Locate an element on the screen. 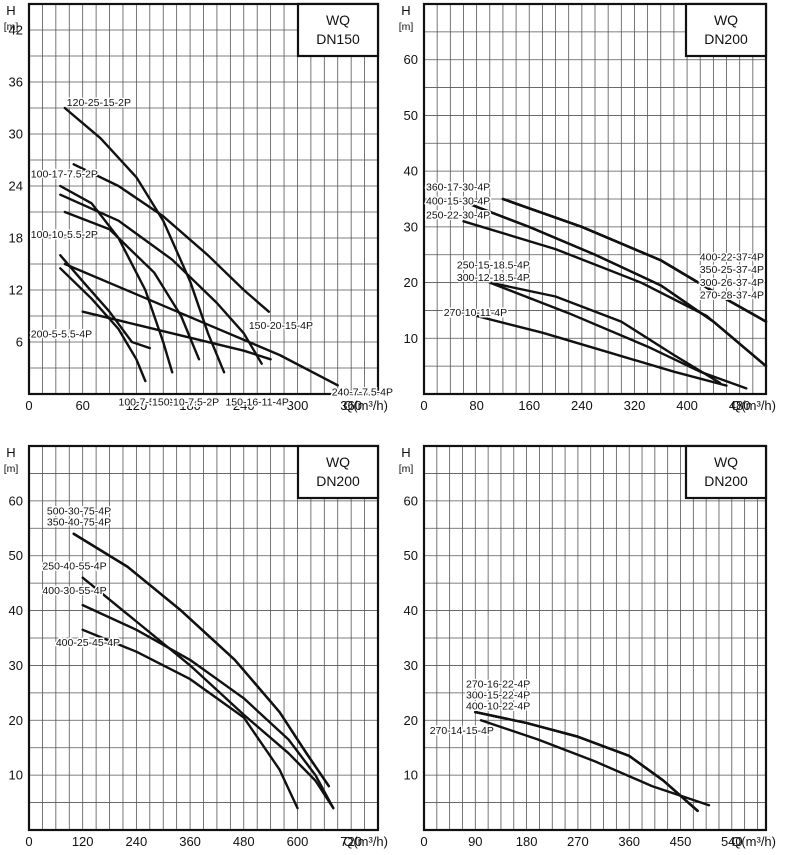 This screenshot has width=790, height=855. series-label: 400-22-37-4P is located at coordinates (732, 257).